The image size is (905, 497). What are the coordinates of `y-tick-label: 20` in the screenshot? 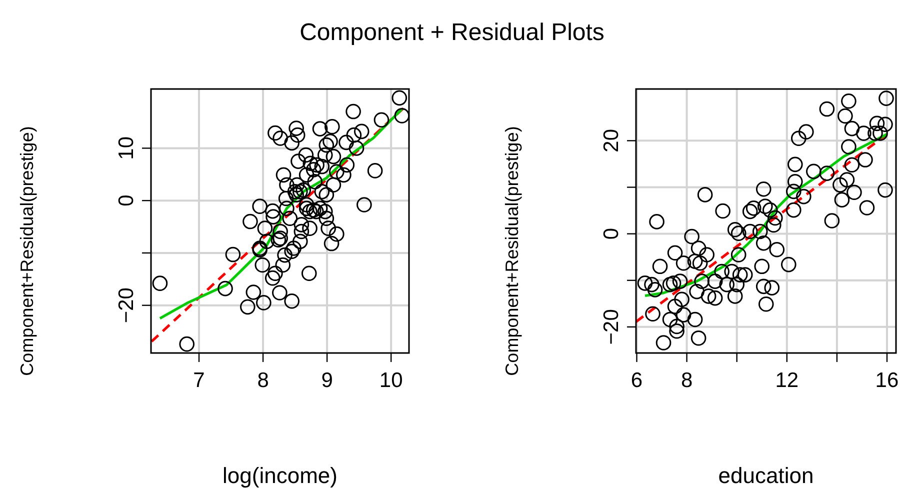 It's located at (611, 140).